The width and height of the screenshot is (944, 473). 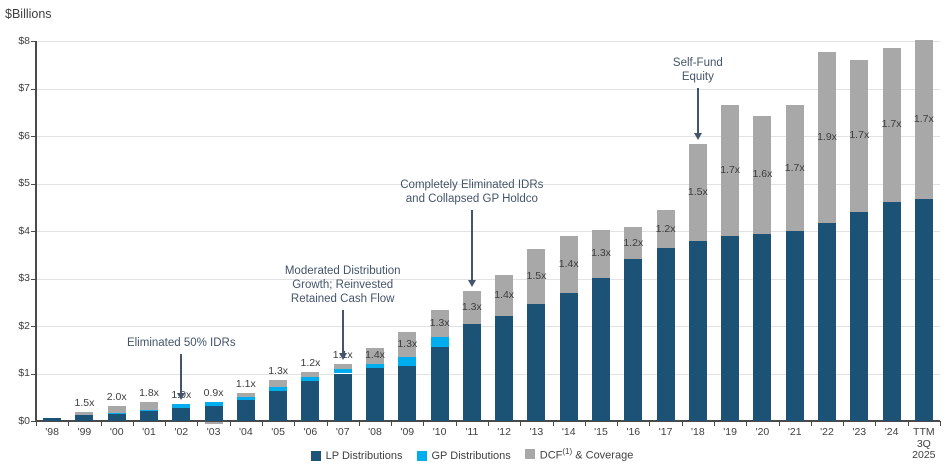 What do you see at coordinates (213, 393) in the screenshot?
I see `coverage-ratio-label: 0.9x` at bounding box center [213, 393].